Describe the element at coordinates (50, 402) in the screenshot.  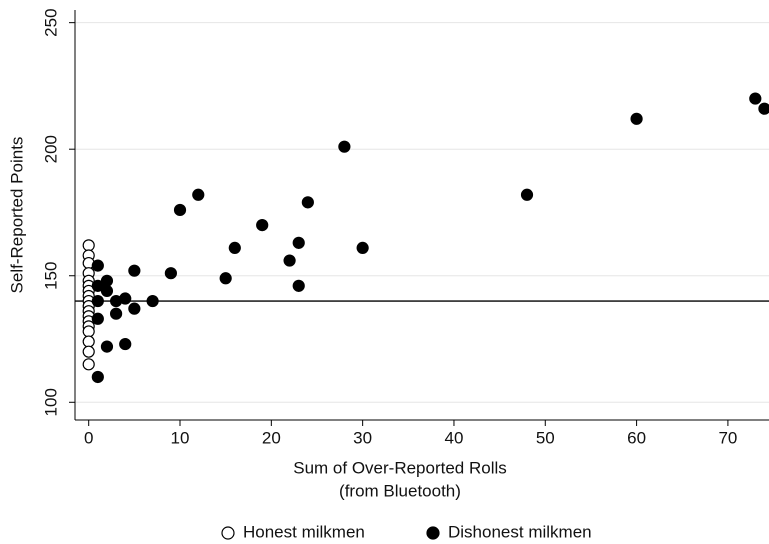
I see `y-tick-label: 100` at that location.